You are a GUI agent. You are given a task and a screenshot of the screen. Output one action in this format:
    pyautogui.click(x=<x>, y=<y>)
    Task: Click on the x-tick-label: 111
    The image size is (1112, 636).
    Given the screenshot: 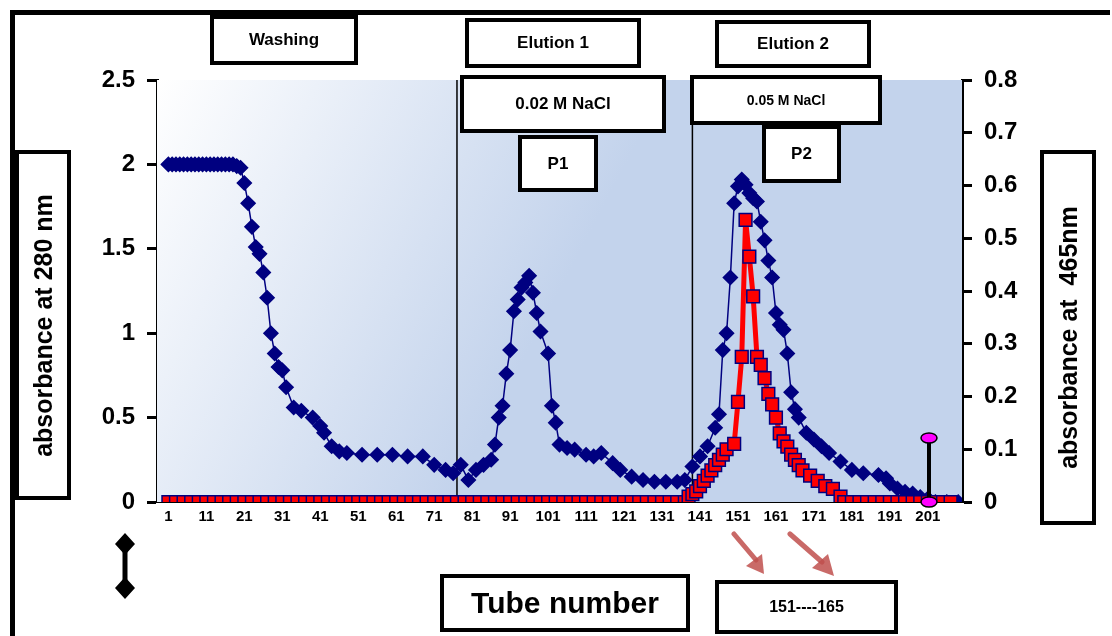 What is the action you would take?
    pyautogui.click(x=586, y=516)
    